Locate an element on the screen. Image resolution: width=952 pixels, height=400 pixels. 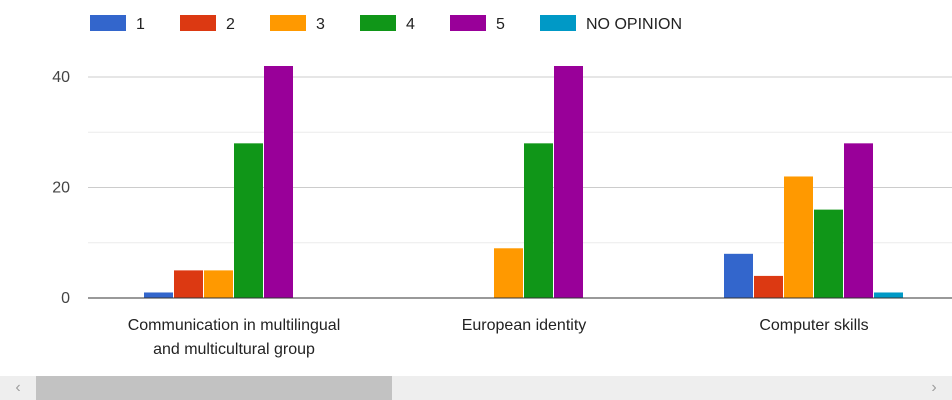
bar-no-opinion is located at coordinates (888, 295).